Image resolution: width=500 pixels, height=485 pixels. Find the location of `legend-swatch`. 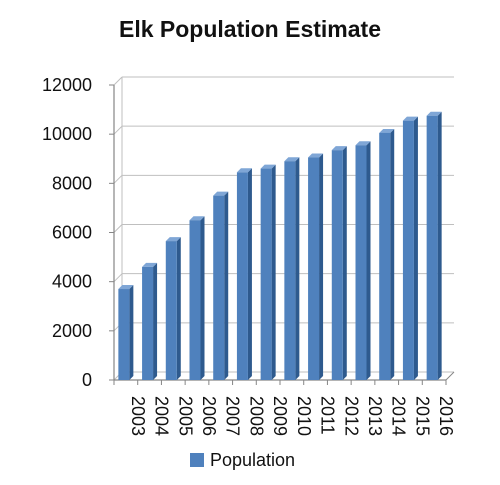

legend-swatch is located at coordinates (197, 460).